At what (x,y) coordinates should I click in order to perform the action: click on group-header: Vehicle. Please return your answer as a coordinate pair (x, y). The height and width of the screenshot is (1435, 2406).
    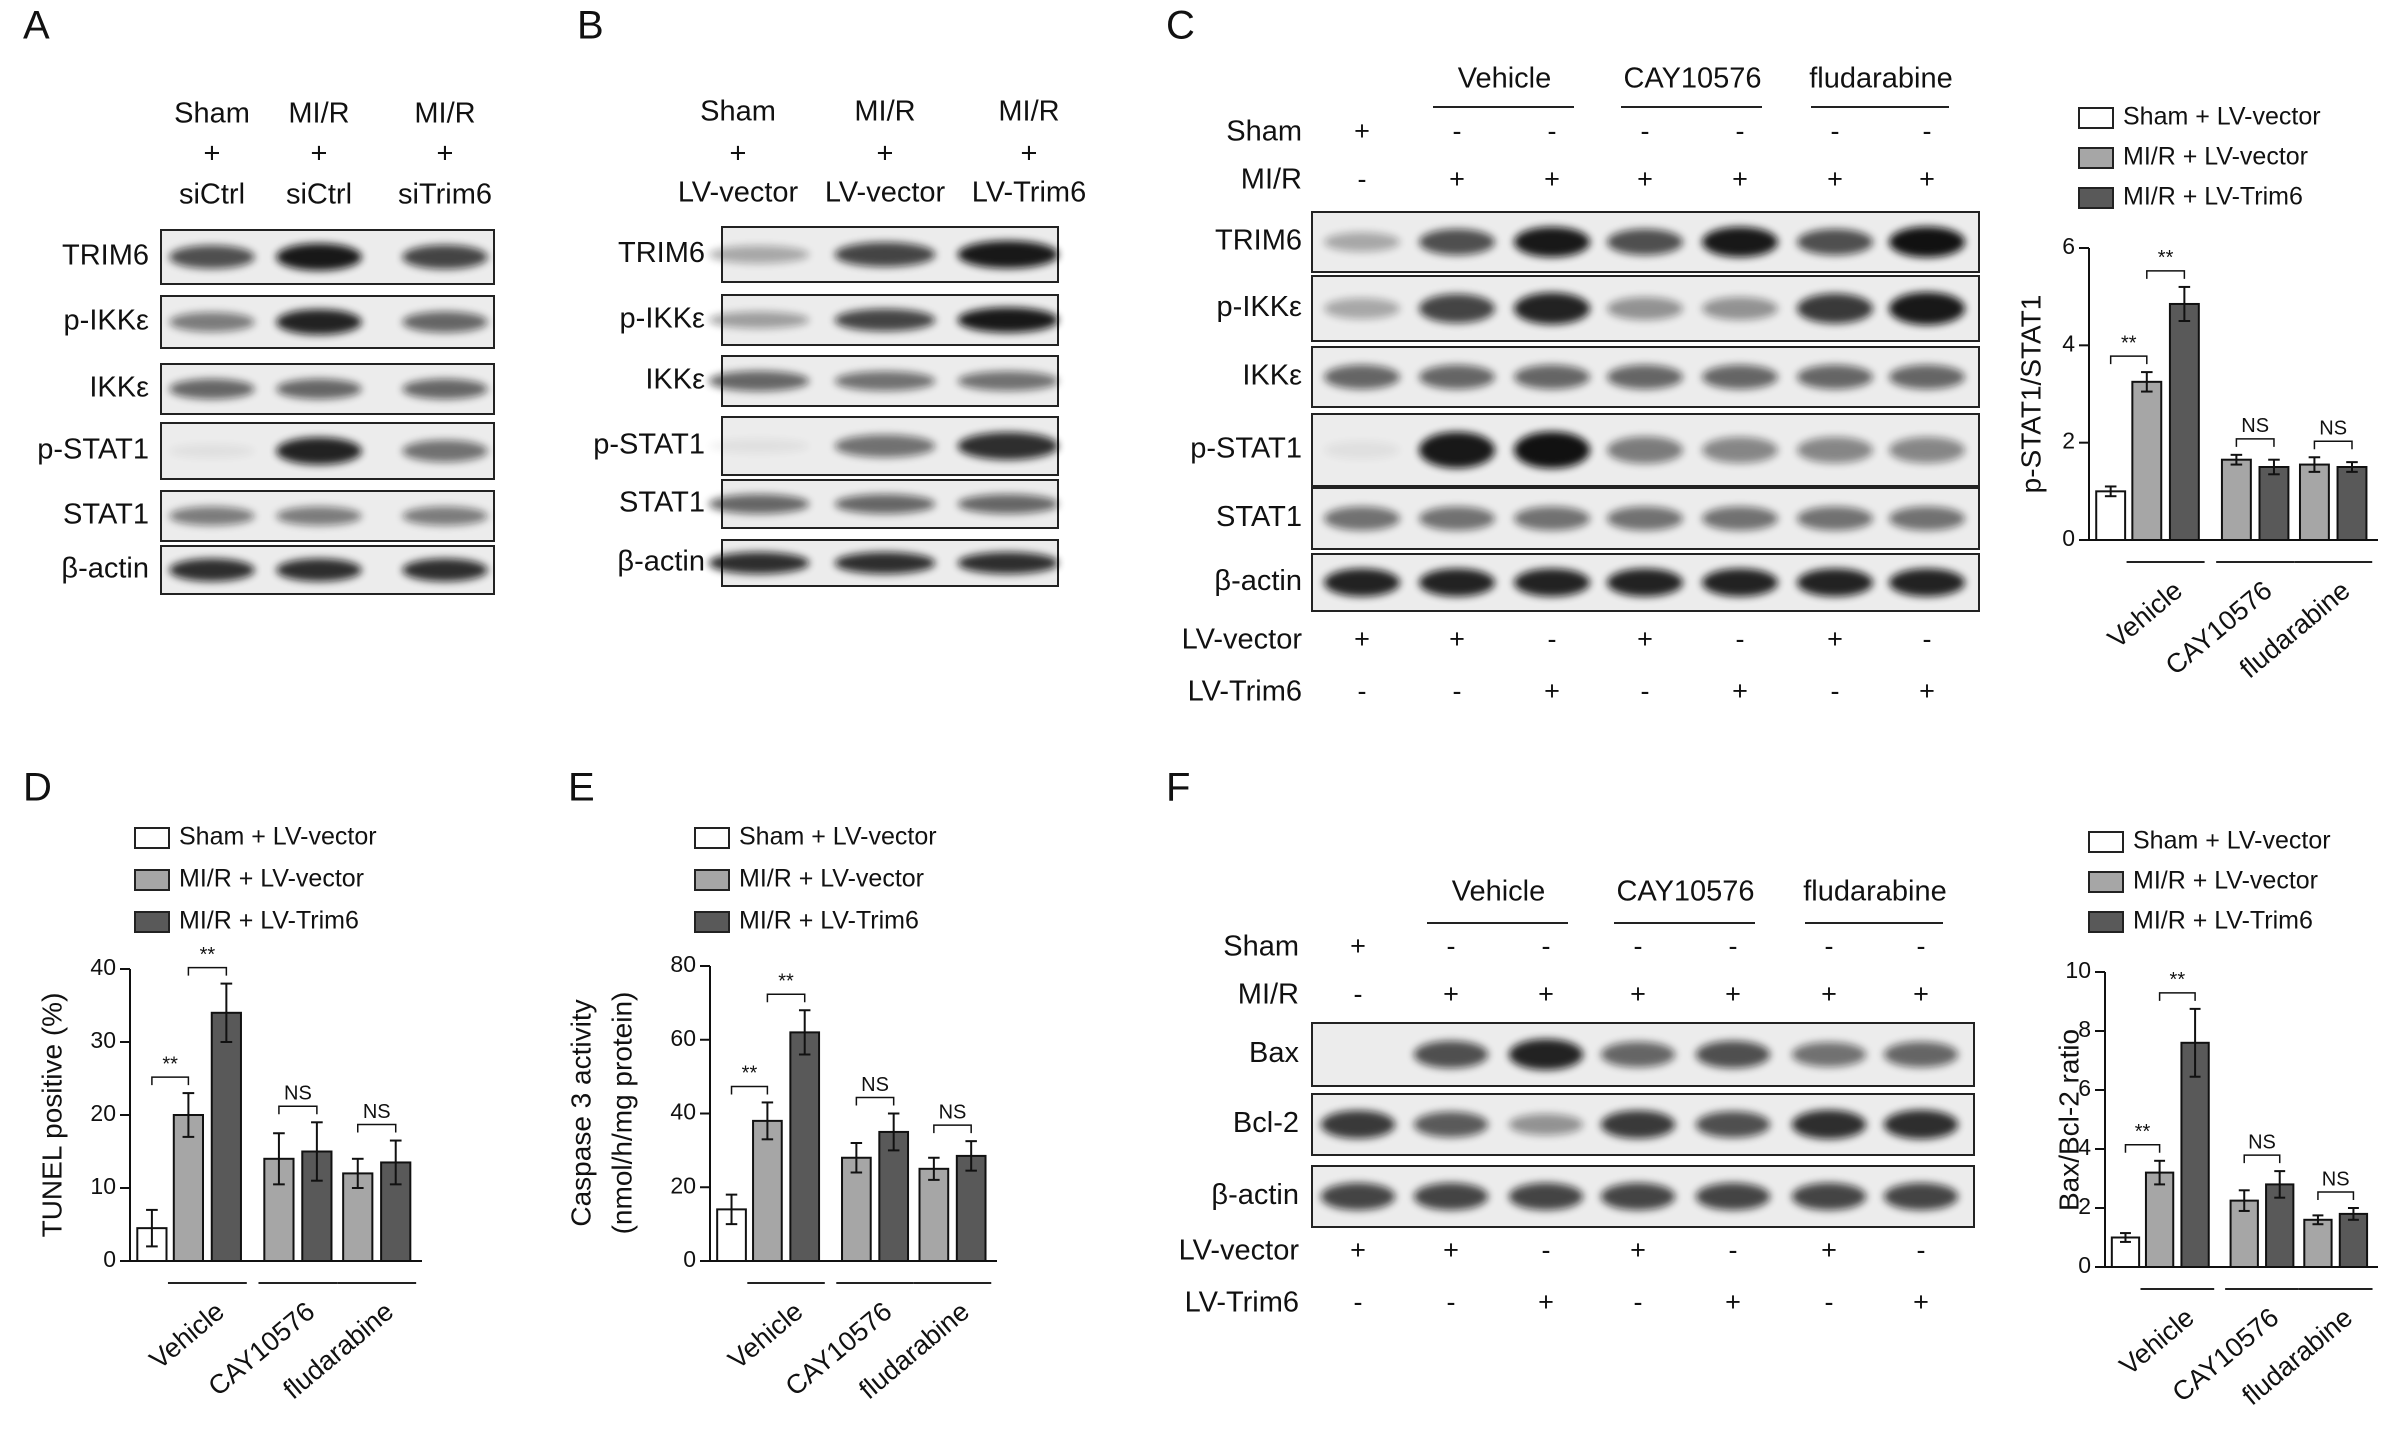
    Looking at the image, I should click on (1505, 79).